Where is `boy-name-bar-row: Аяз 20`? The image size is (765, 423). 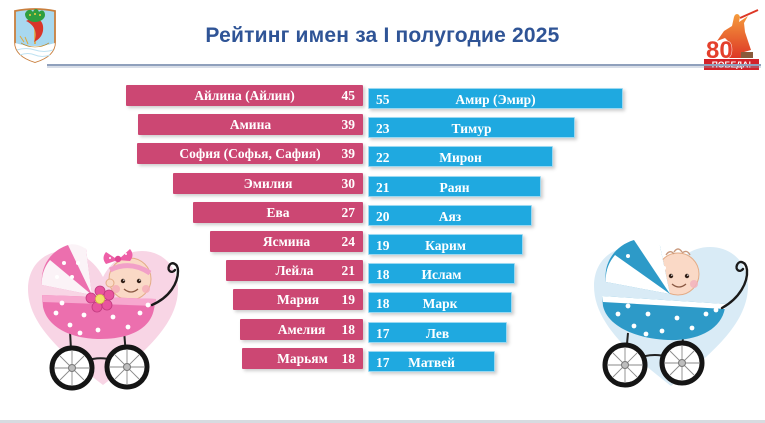
boy-name-bar-row: Аяз 20 is located at coordinates (450, 215).